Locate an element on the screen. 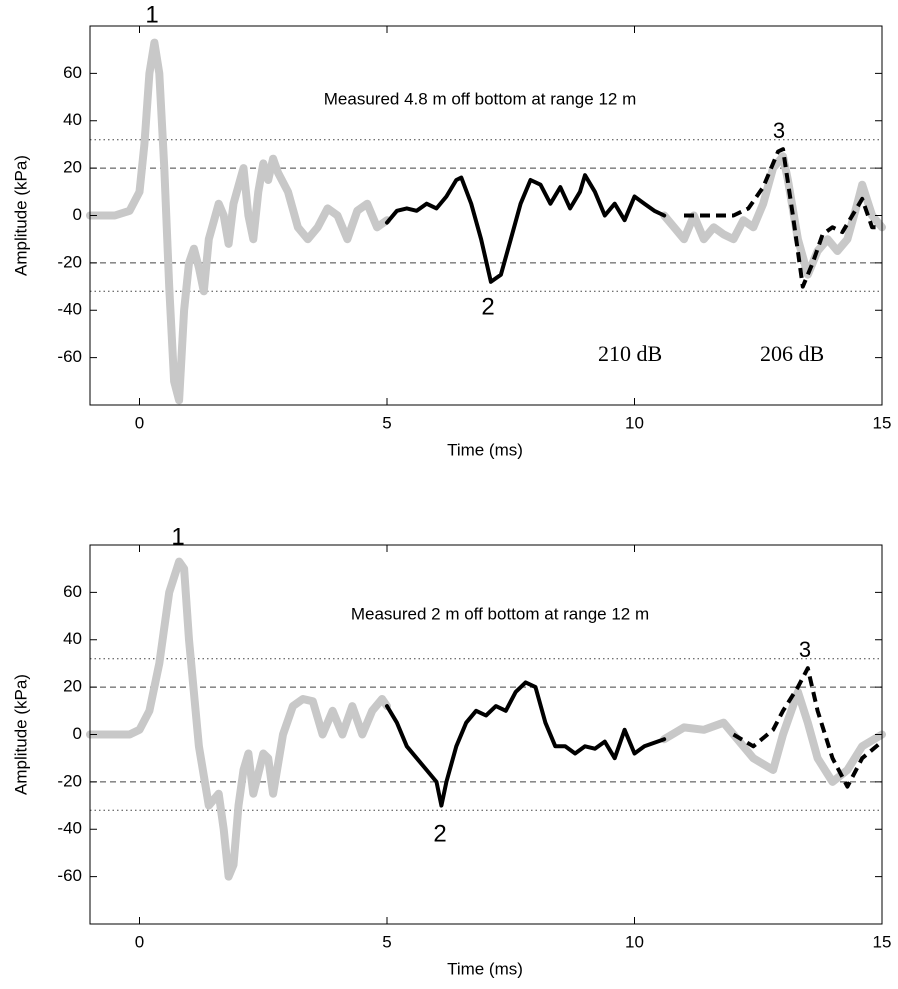 This screenshot has height=989, width=898. annotation: Measured 4.8 m off bottom at range 12 m is located at coordinates (480, 98).